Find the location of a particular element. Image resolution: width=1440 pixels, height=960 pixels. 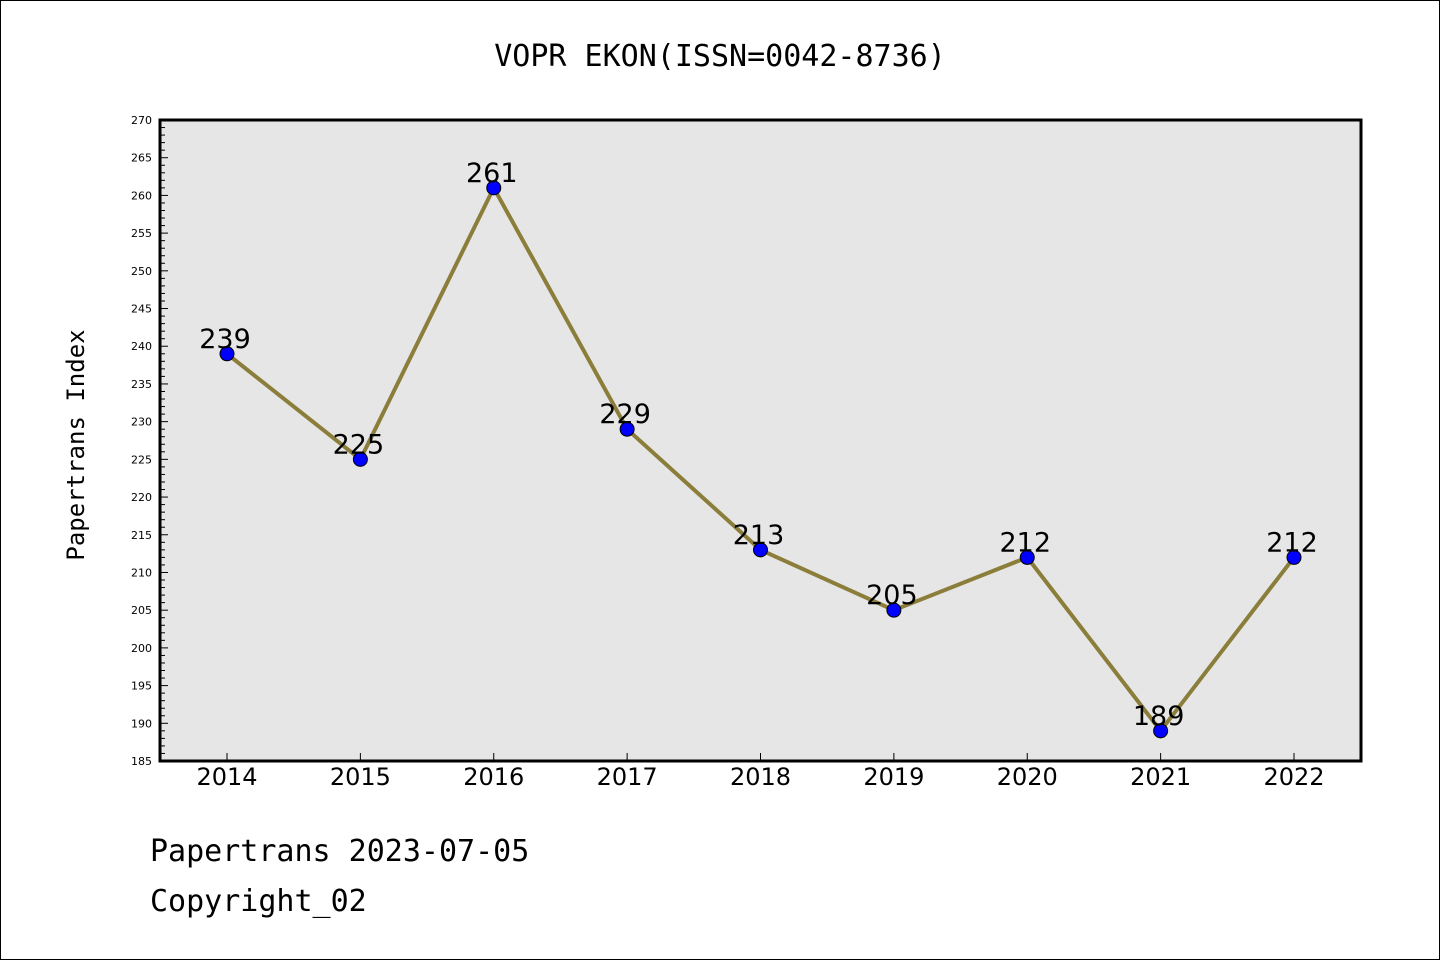

y-tick-label: 265 is located at coordinates (141, 158).